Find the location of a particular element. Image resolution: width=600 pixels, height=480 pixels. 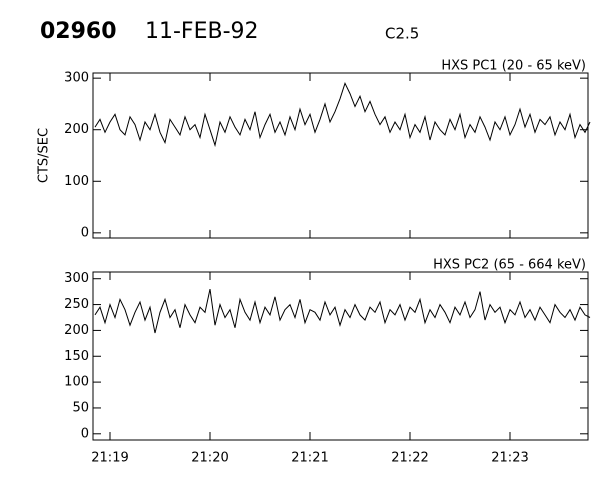

flare-class: C2.5 is located at coordinates (402, 34).